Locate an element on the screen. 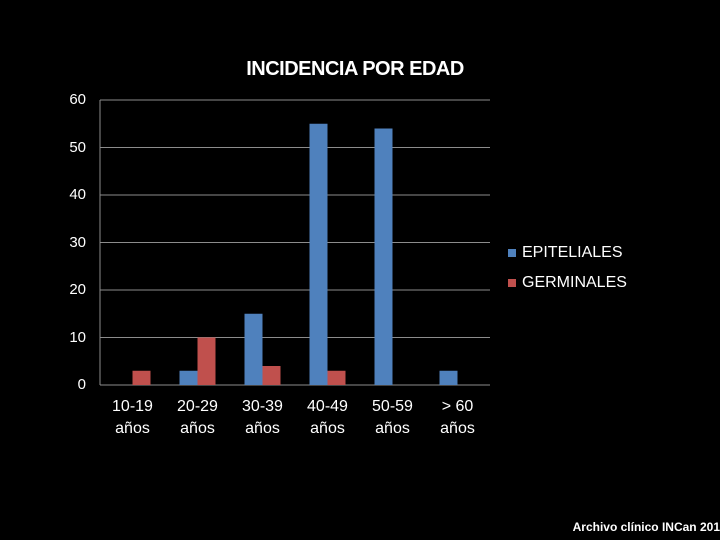  legend-swatch-germinales is located at coordinates (512, 283).